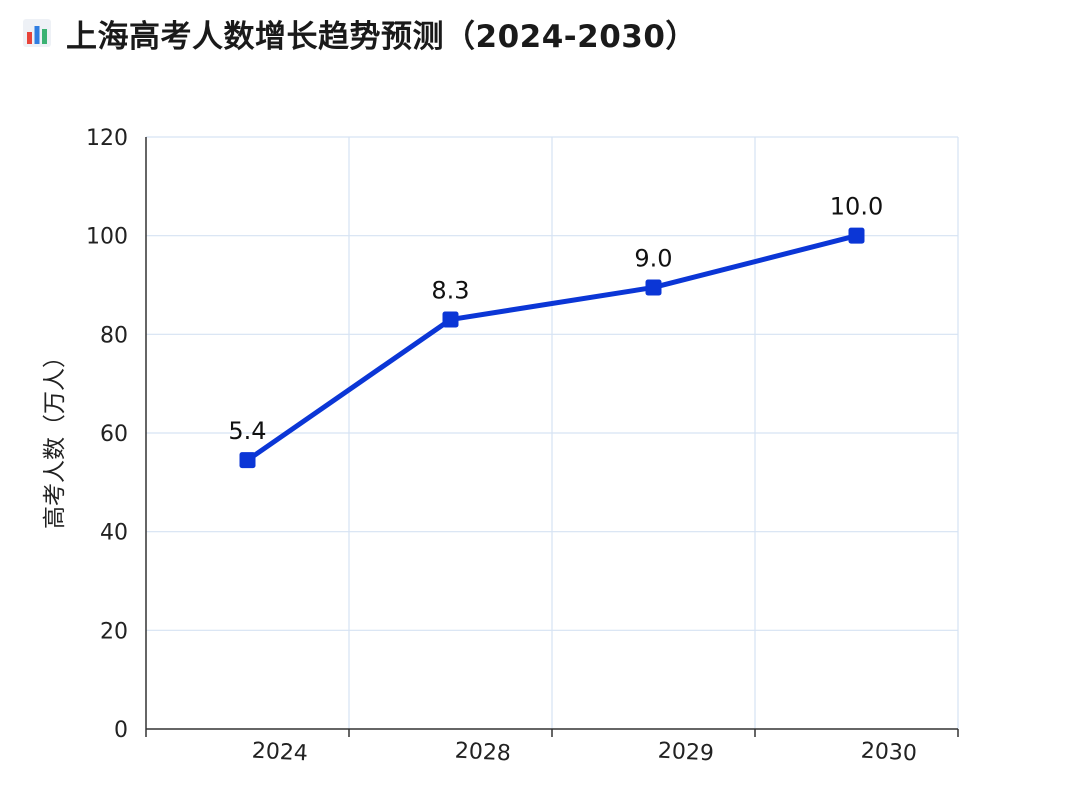 The image size is (1080, 810). Describe the element at coordinates (482, 753) in the screenshot. I see `x-tick-label: 2028` at that location.